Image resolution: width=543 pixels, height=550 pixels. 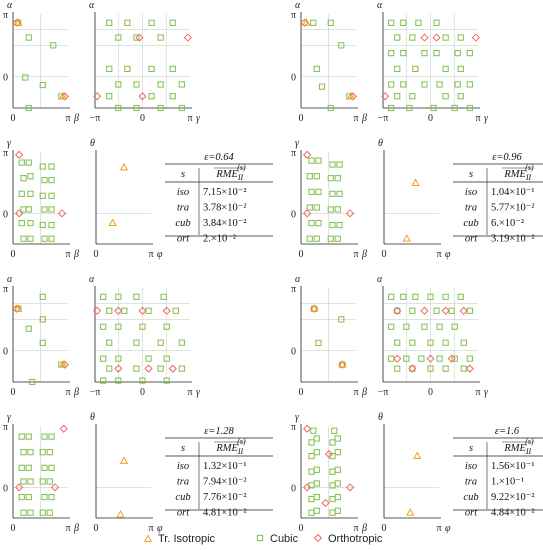 What do you see at coordinates (5, 78) in the screenshot?
I see `y-tick-label: 0` at bounding box center [5, 78].